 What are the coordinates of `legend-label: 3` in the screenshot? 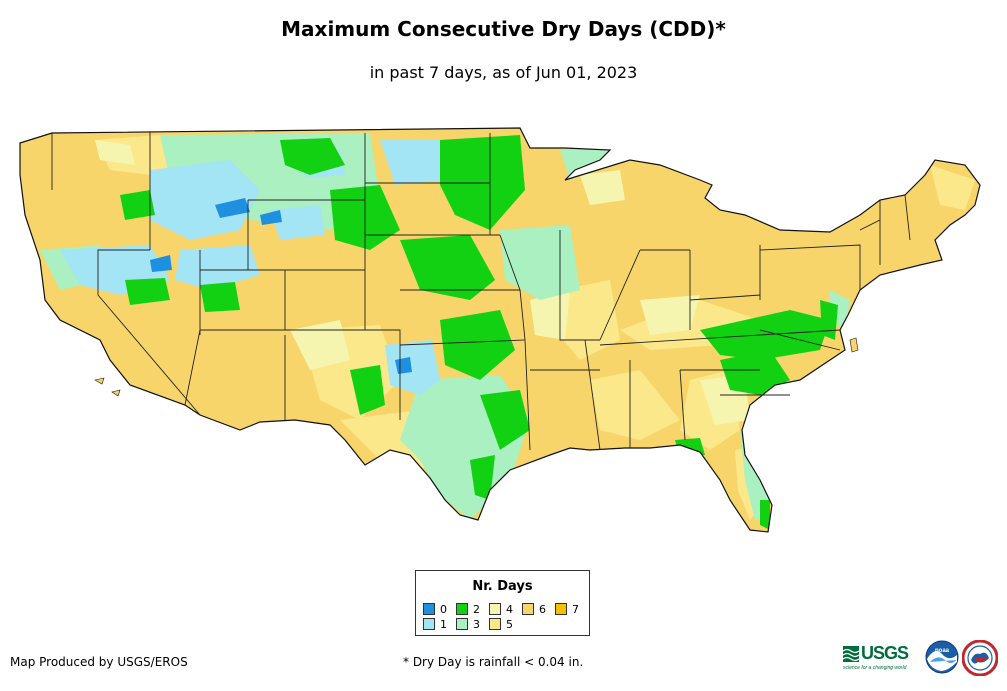 It's located at (476, 624).